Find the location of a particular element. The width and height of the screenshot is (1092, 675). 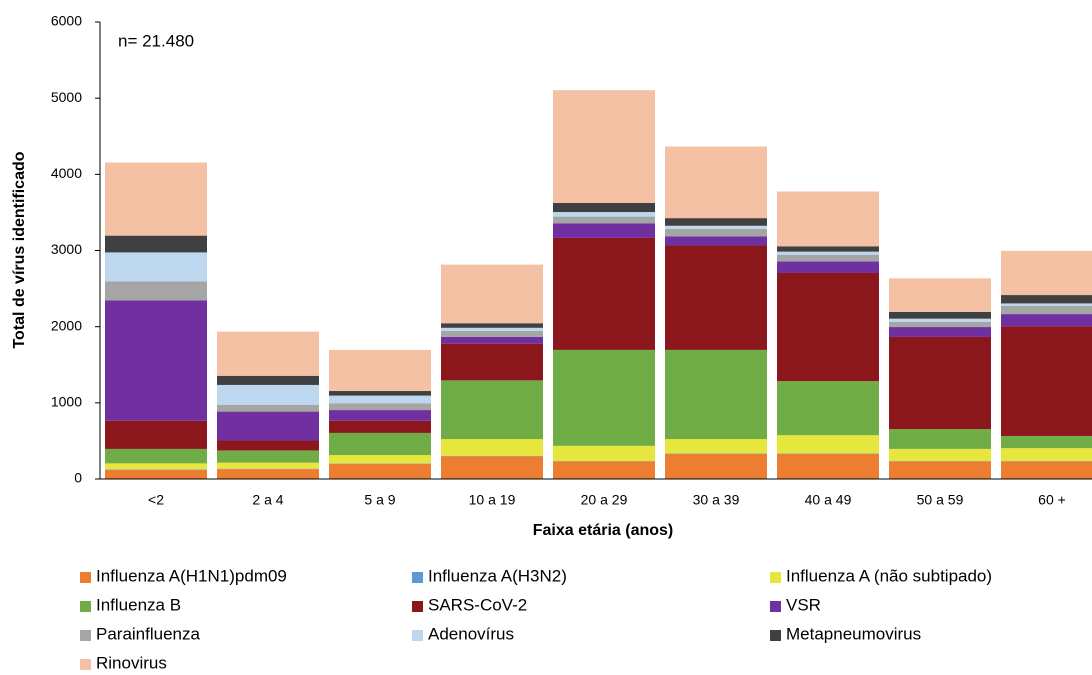

y-tick-label: 4000 is located at coordinates (66, 173).